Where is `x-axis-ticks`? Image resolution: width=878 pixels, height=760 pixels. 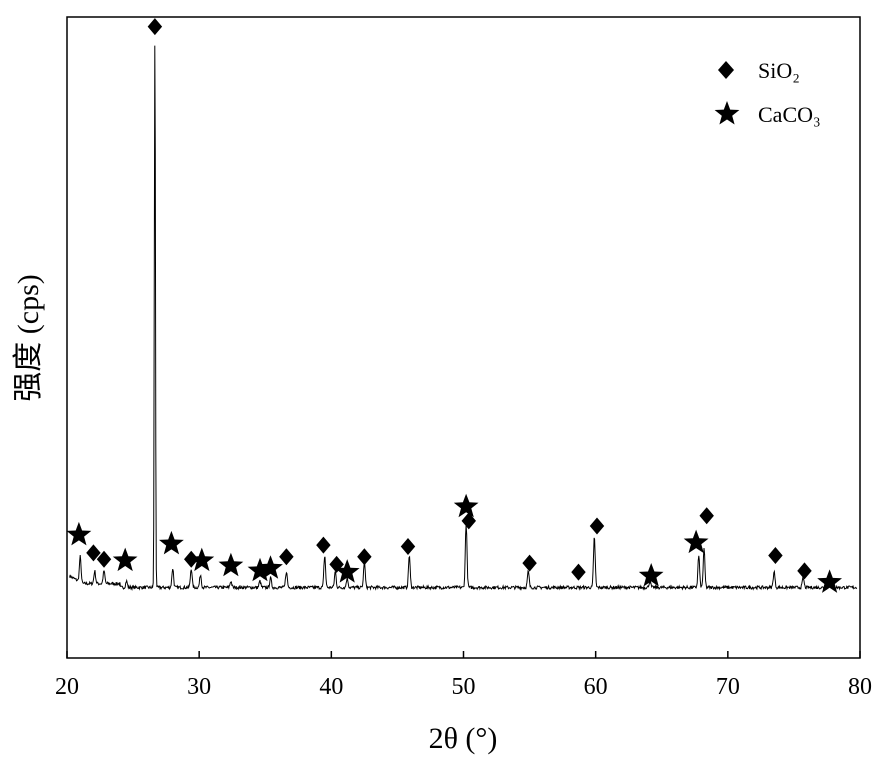 x-axis-ticks is located at coordinates (463, 654).